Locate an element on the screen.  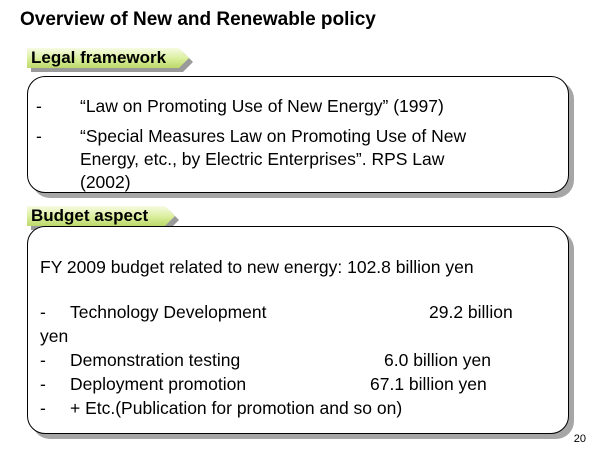
legal-item-2-line-3: (2002) is located at coordinates (105, 182).